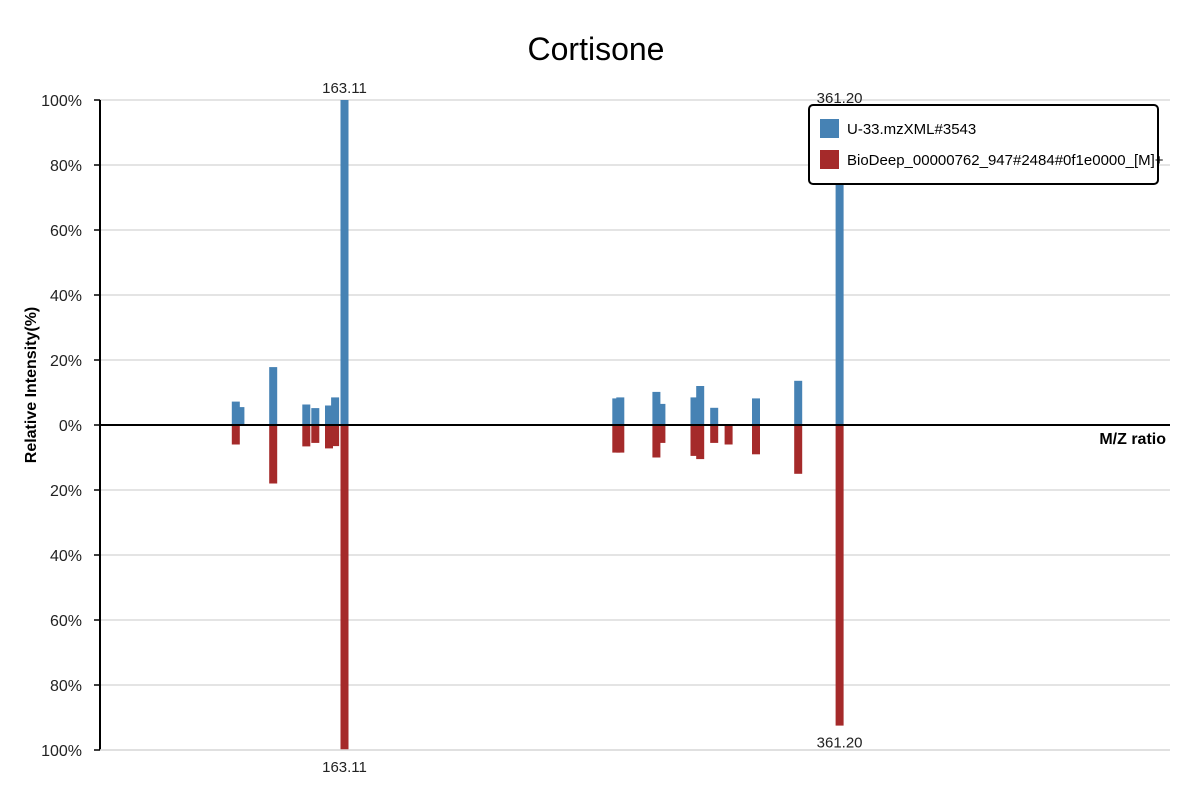 The height and width of the screenshot is (800, 1200). What do you see at coordinates (840, 743) in the screenshot?
I see `peak-label-bottom: 361.20` at bounding box center [840, 743].